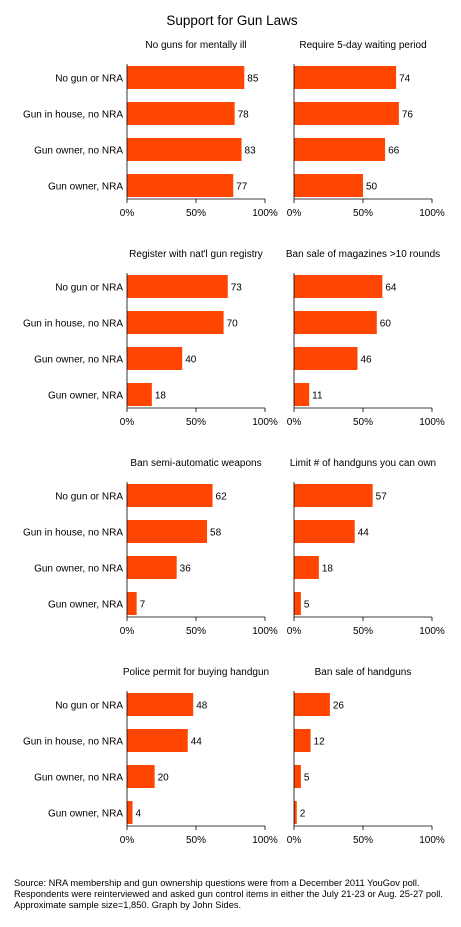 This screenshot has width=461, height=927. I want to click on value-label-p5-3: 36, so click(186, 569).